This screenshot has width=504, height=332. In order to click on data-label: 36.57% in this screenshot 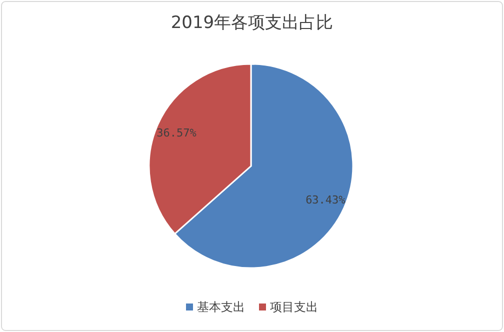, I will do `click(176, 133)`.